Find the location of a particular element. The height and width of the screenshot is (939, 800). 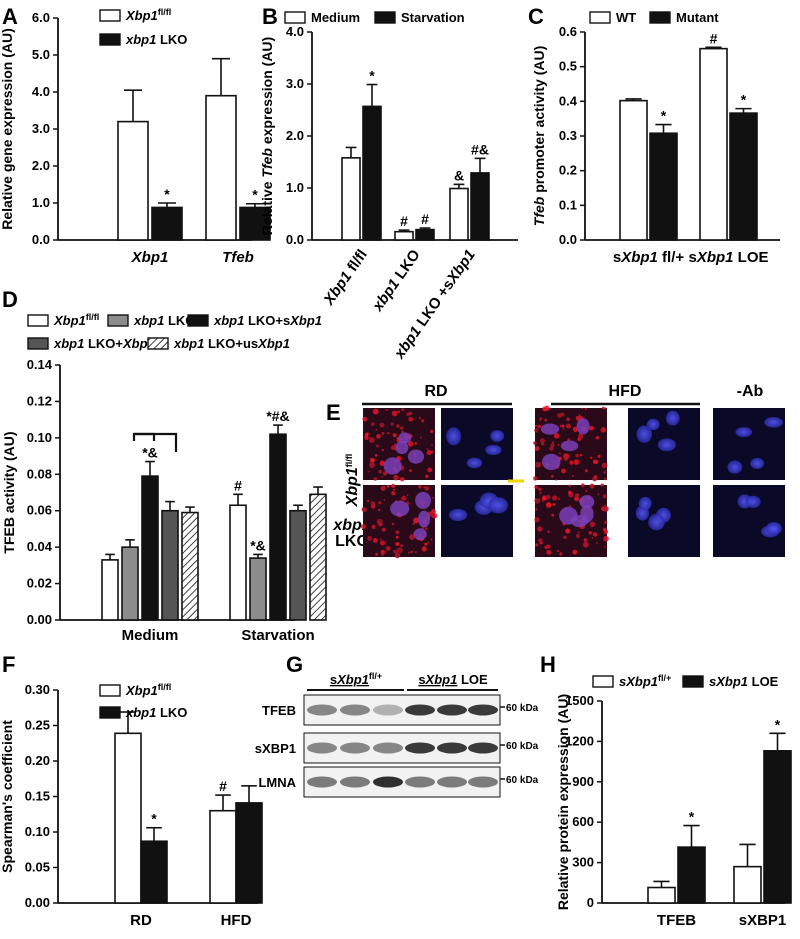

y-axis-label: Spearman's coefficient is located at coordinates (7, 796).